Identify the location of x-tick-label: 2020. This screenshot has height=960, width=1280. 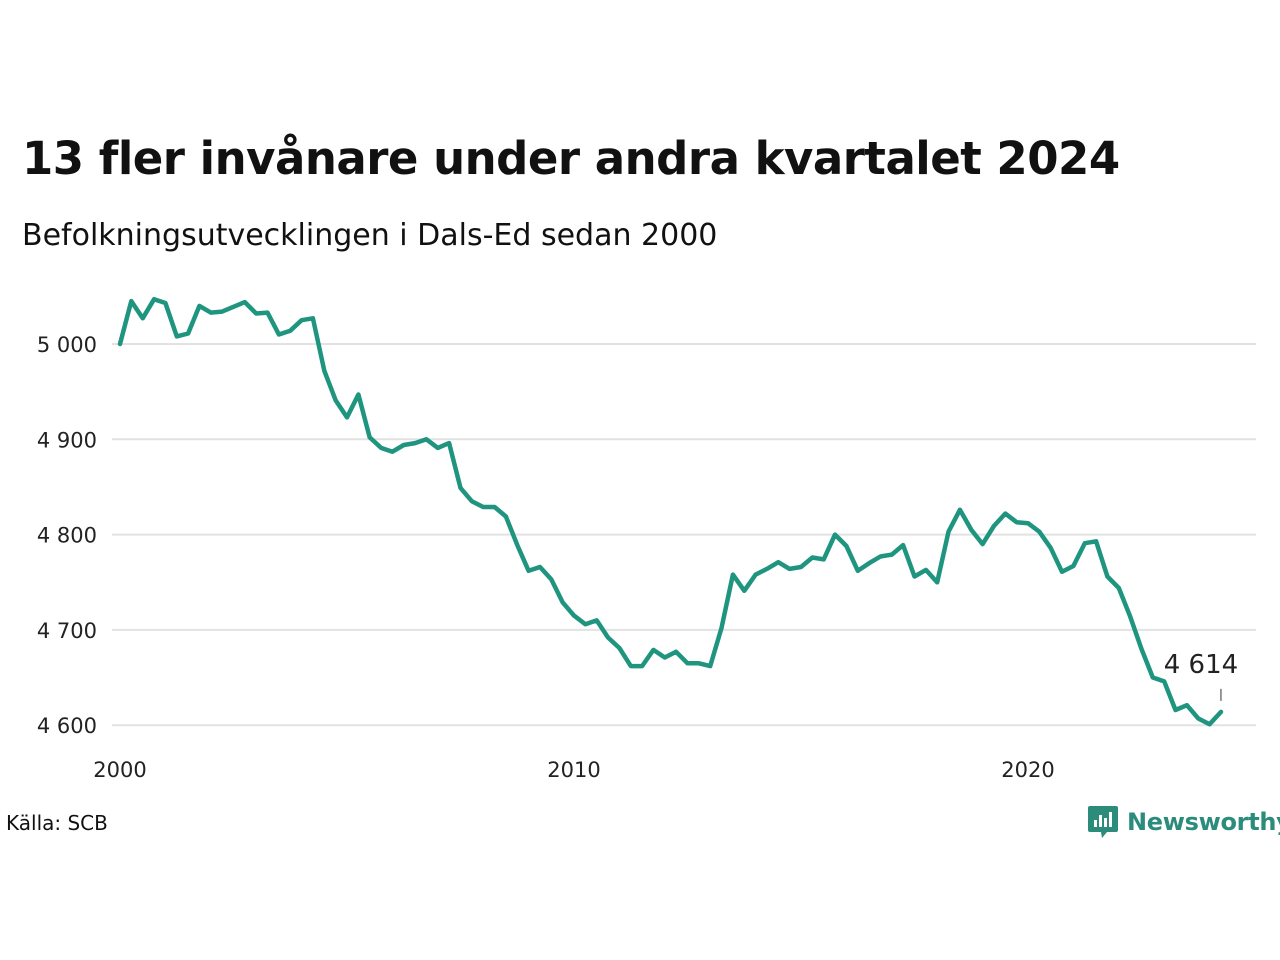
(1027, 770).